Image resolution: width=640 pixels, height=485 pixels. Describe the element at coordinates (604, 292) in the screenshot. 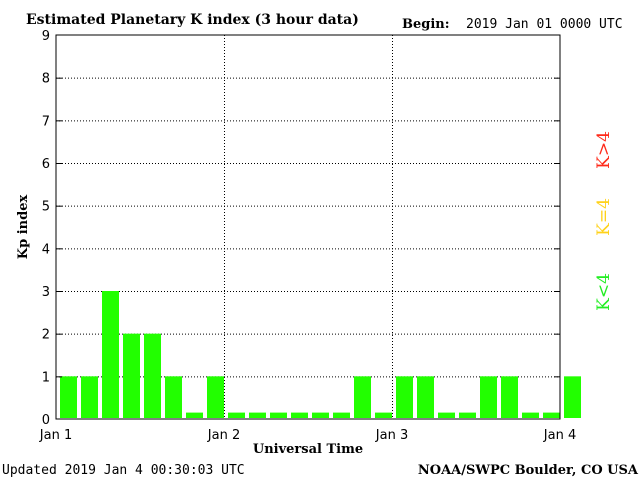

I see `legend-k-less-4: K<4` at that location.